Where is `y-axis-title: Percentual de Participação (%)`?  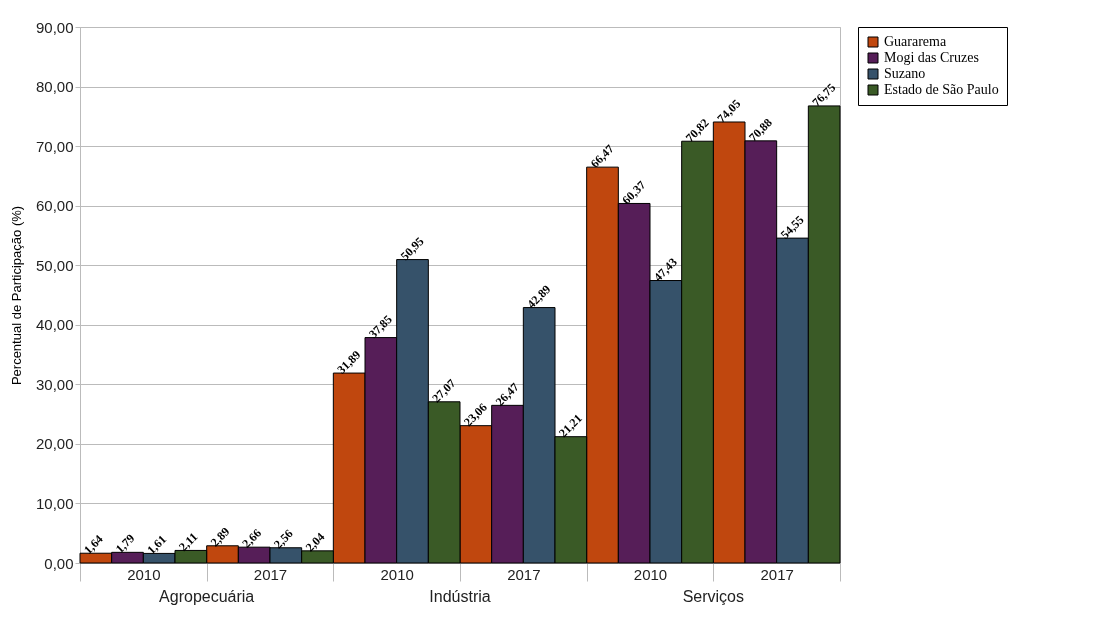 y-axis-title: Percentual de Participação (%) is located at coordinates (16, 295).